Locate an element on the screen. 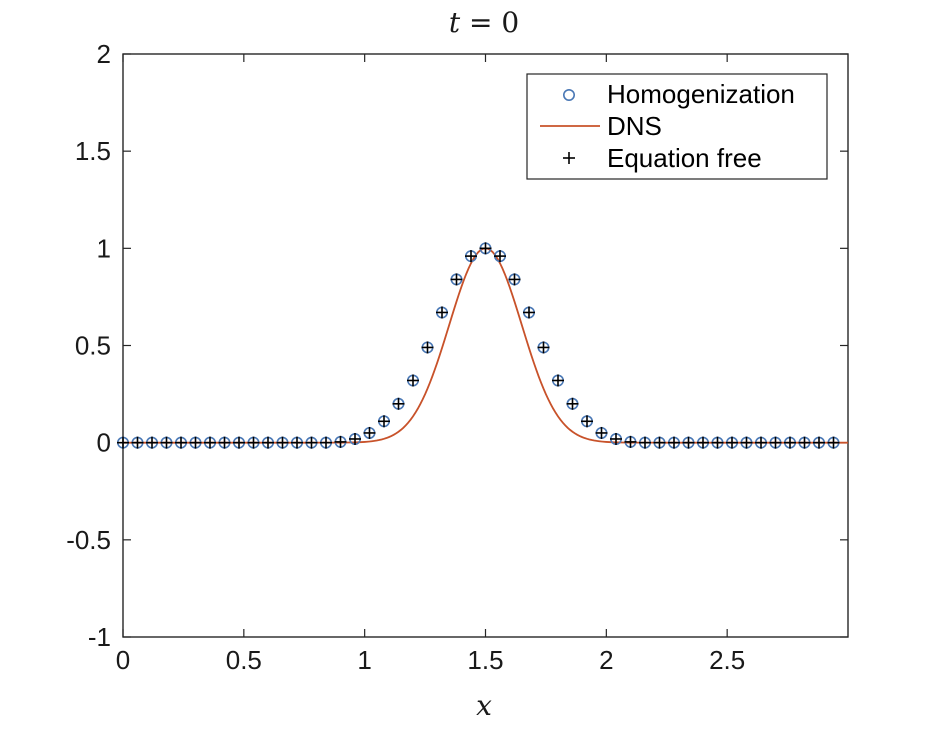 This screenshot has height=729, width=937. x-tick-label: 1.5 is located at coordinates (485, 660).